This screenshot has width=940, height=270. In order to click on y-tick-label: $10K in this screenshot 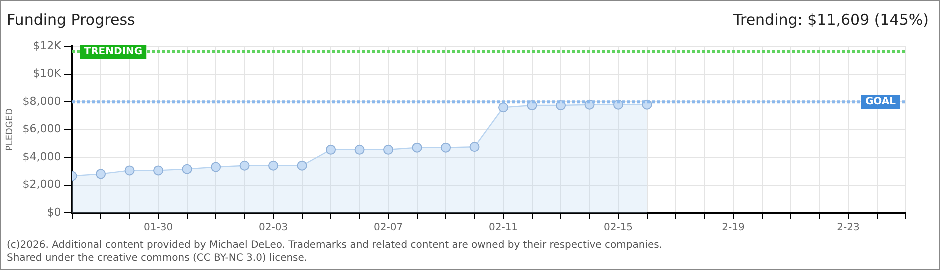, I will do `click(47, 73)`.